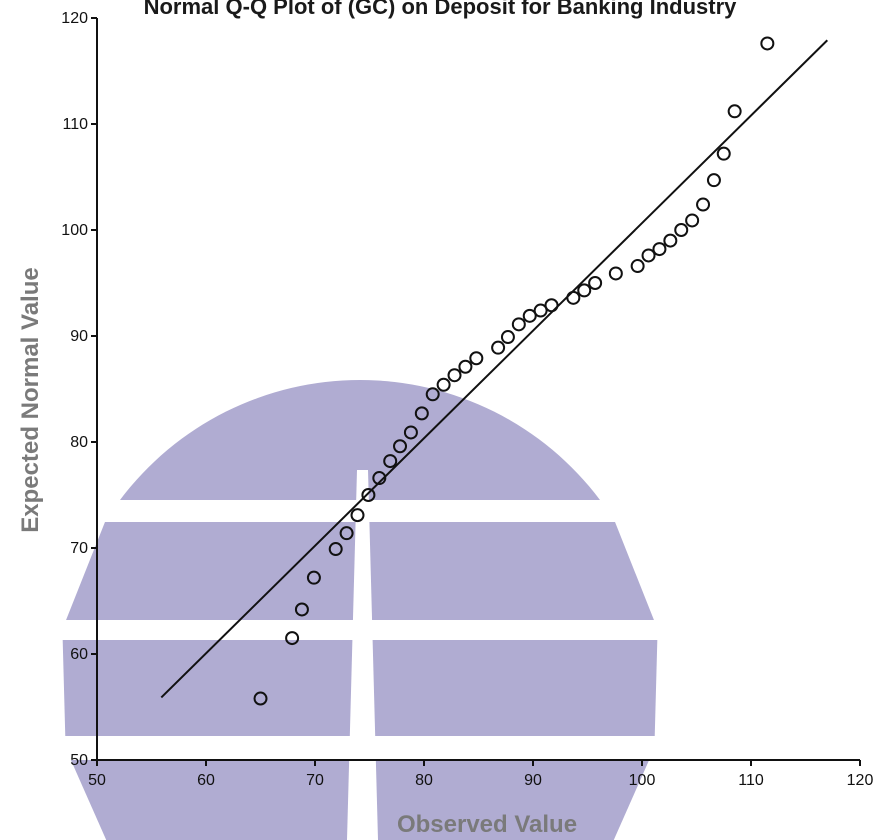 This screenshot has height=840, width=880. I want to click on y-tick-label: 60, so click(79, 654).